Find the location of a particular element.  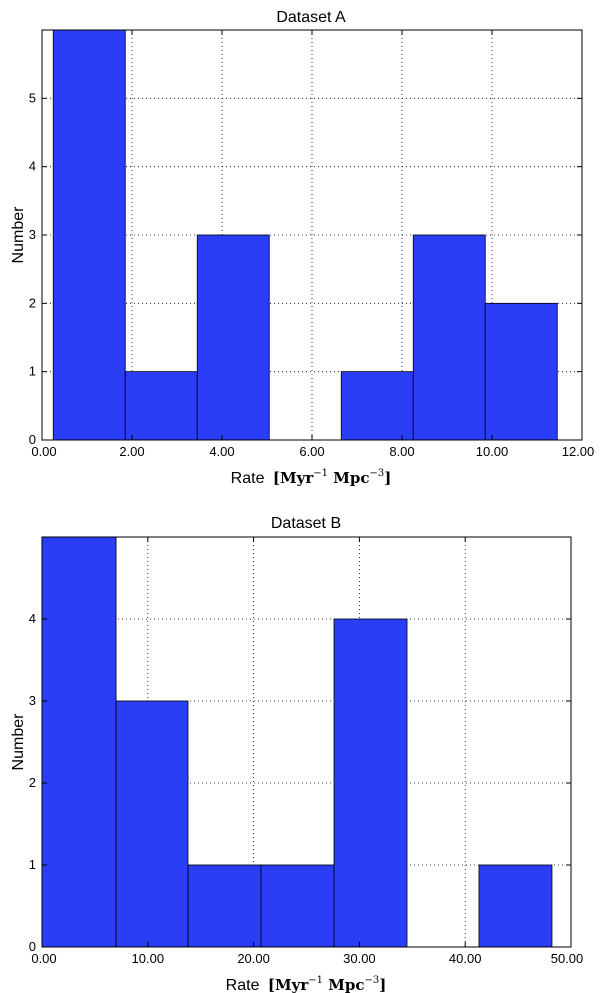

chart-a-ytick-label-1: 1 is located at coordinates (32, 371).